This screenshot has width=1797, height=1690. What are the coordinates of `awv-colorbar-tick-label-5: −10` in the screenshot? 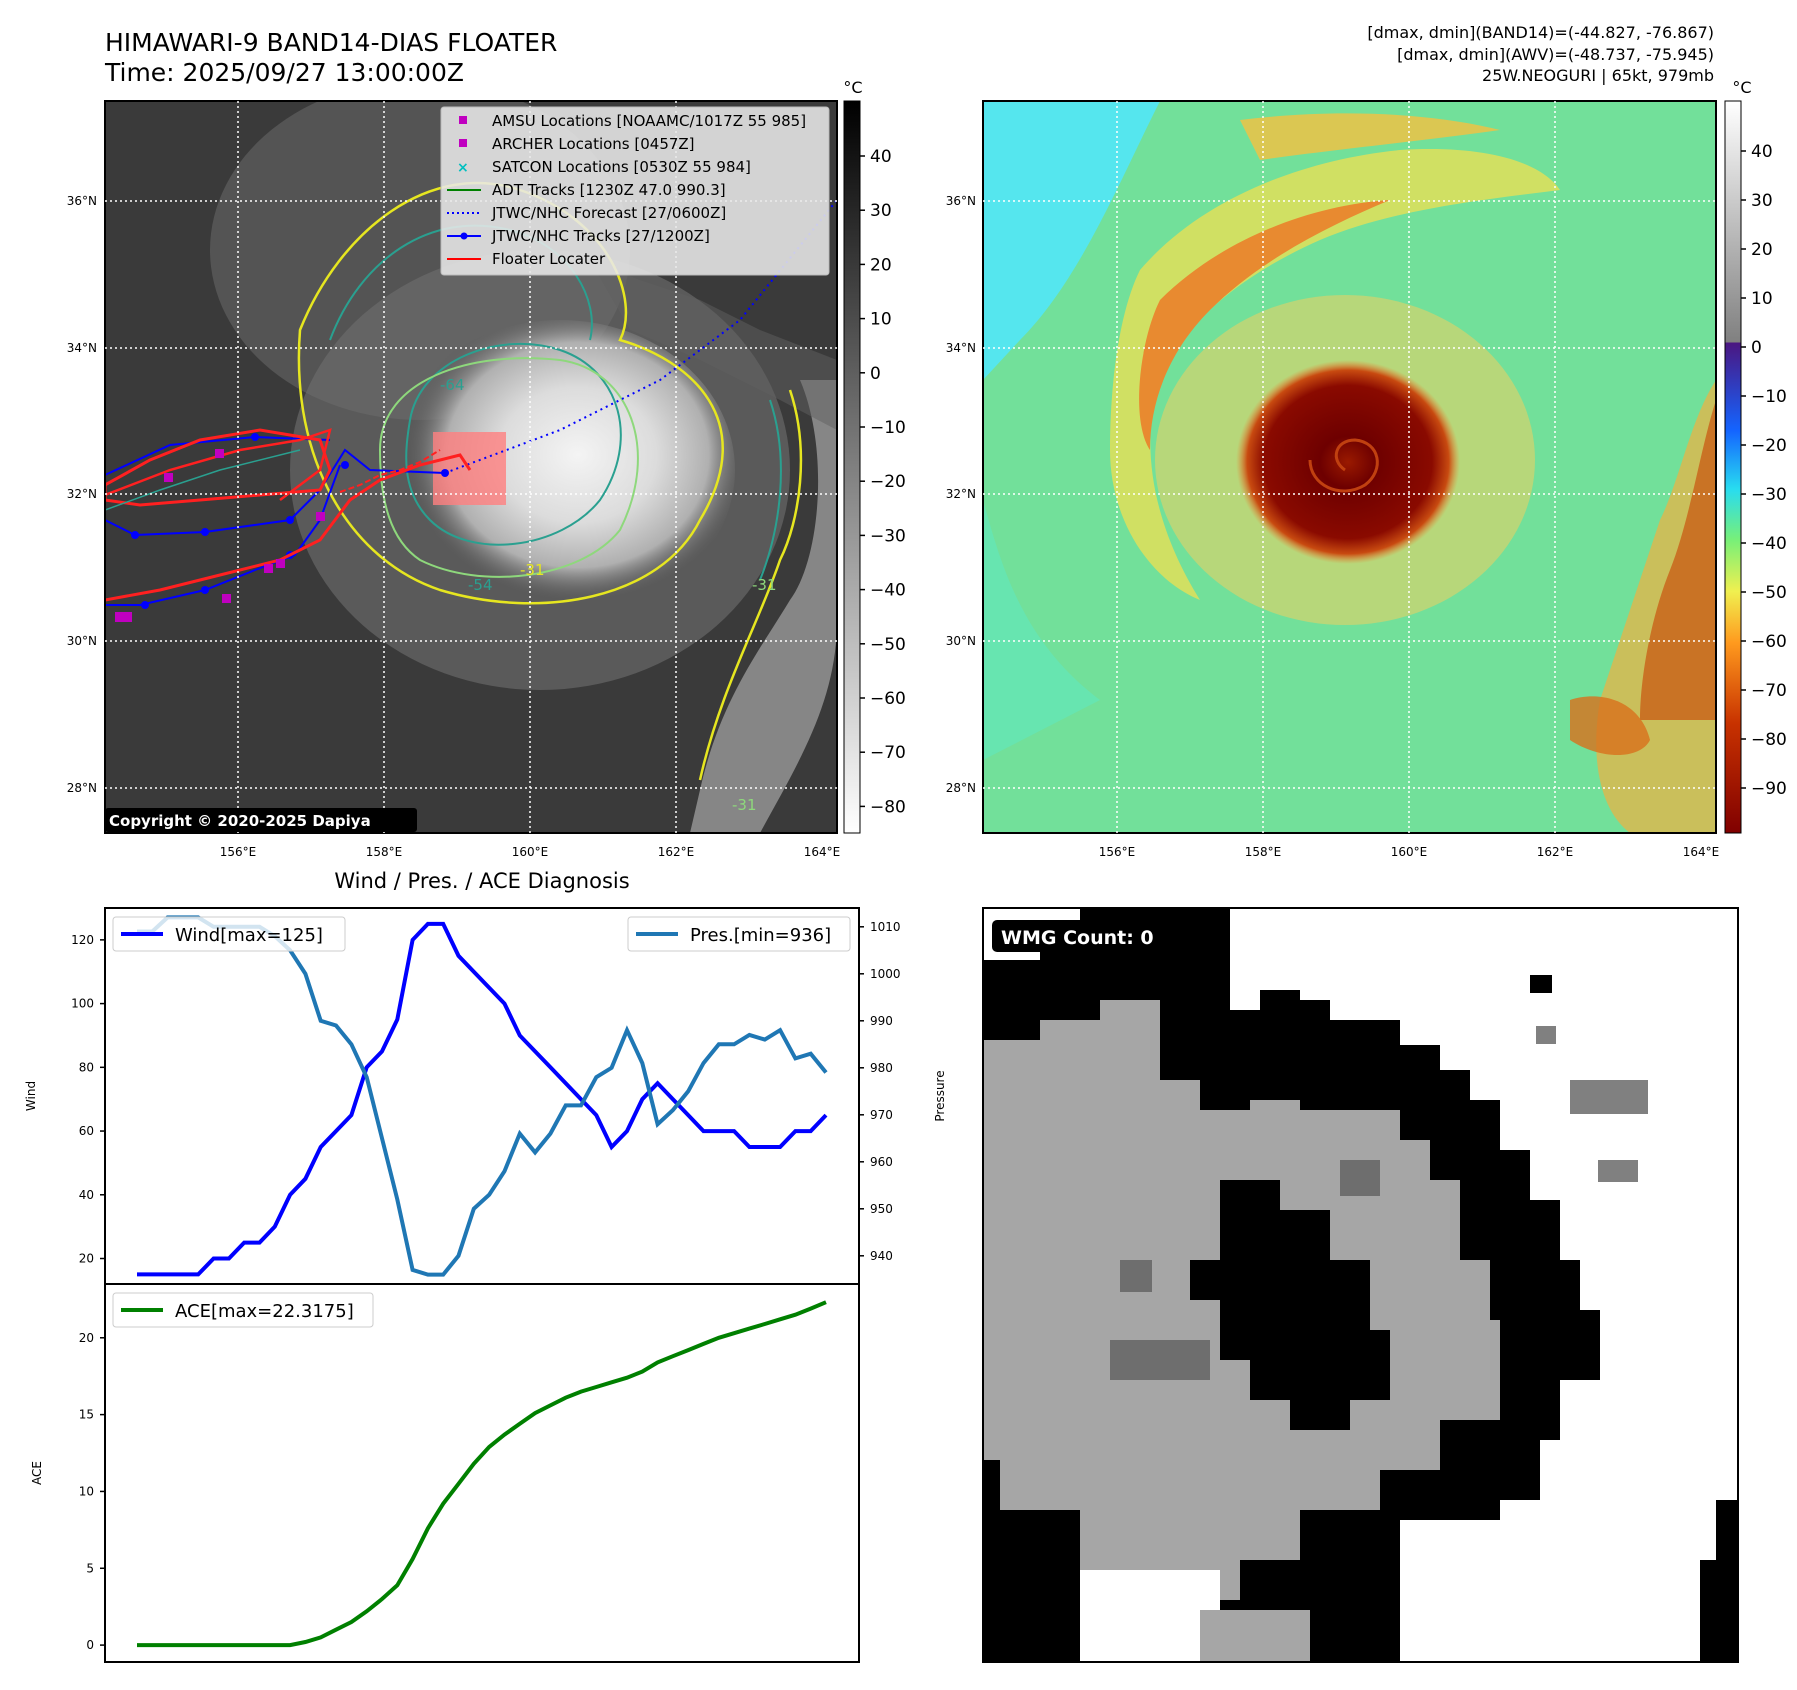 It's located at (1769, 397).